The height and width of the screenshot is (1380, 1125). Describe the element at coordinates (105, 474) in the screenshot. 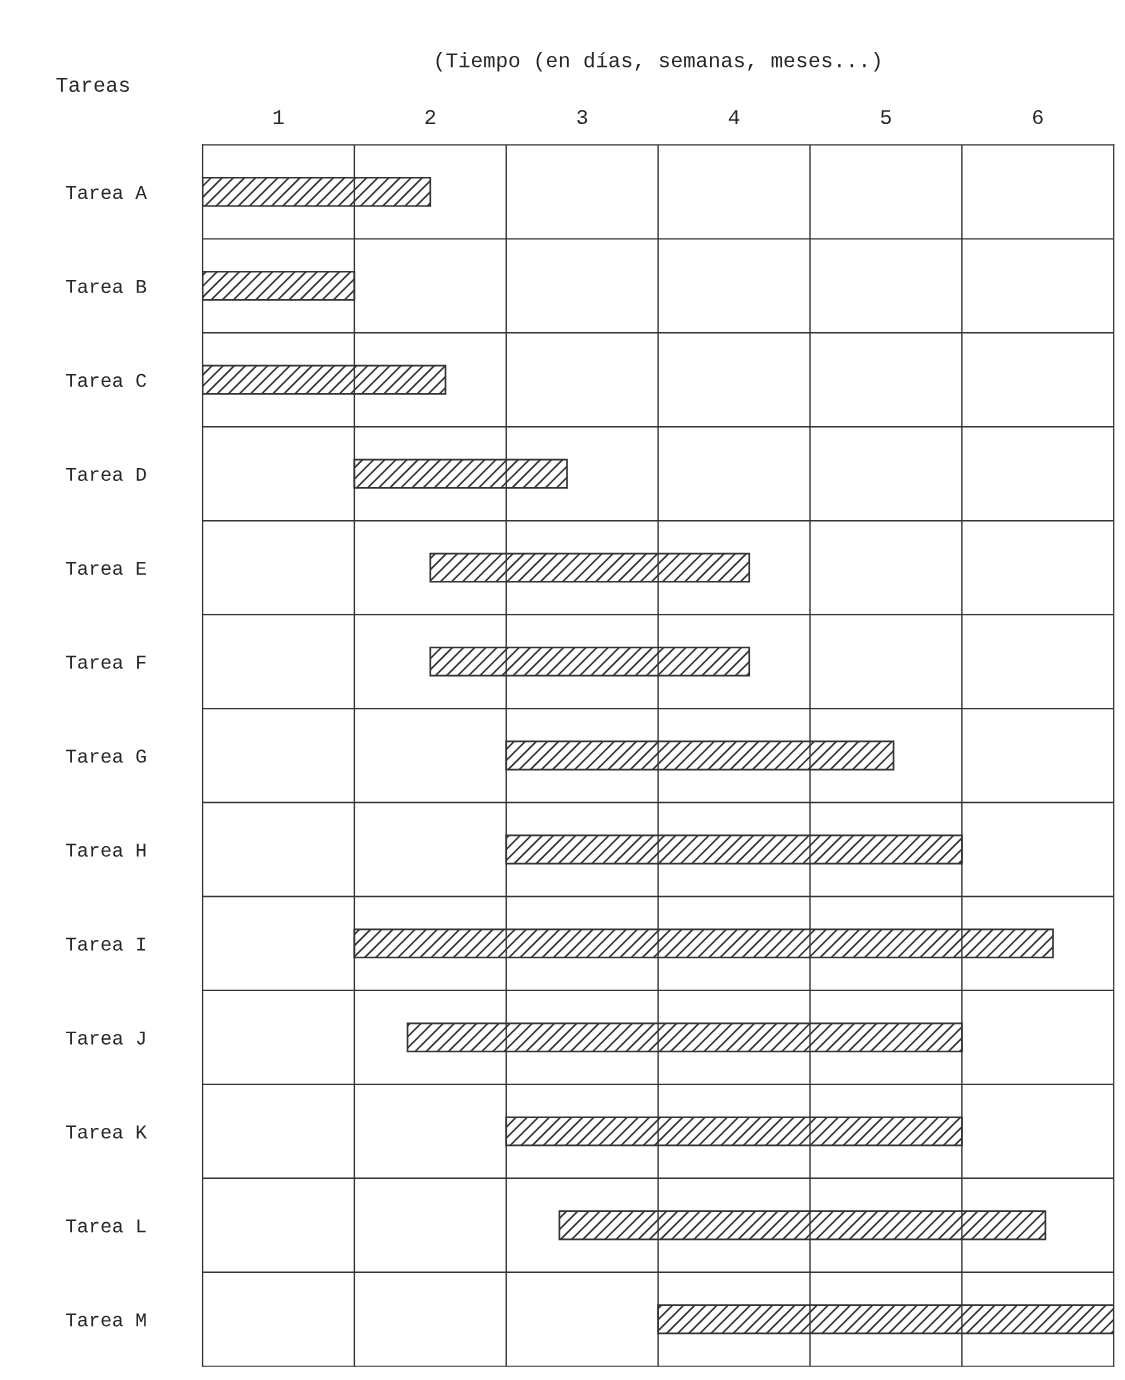

I see `y-tick-label: Tarea D` at that location.